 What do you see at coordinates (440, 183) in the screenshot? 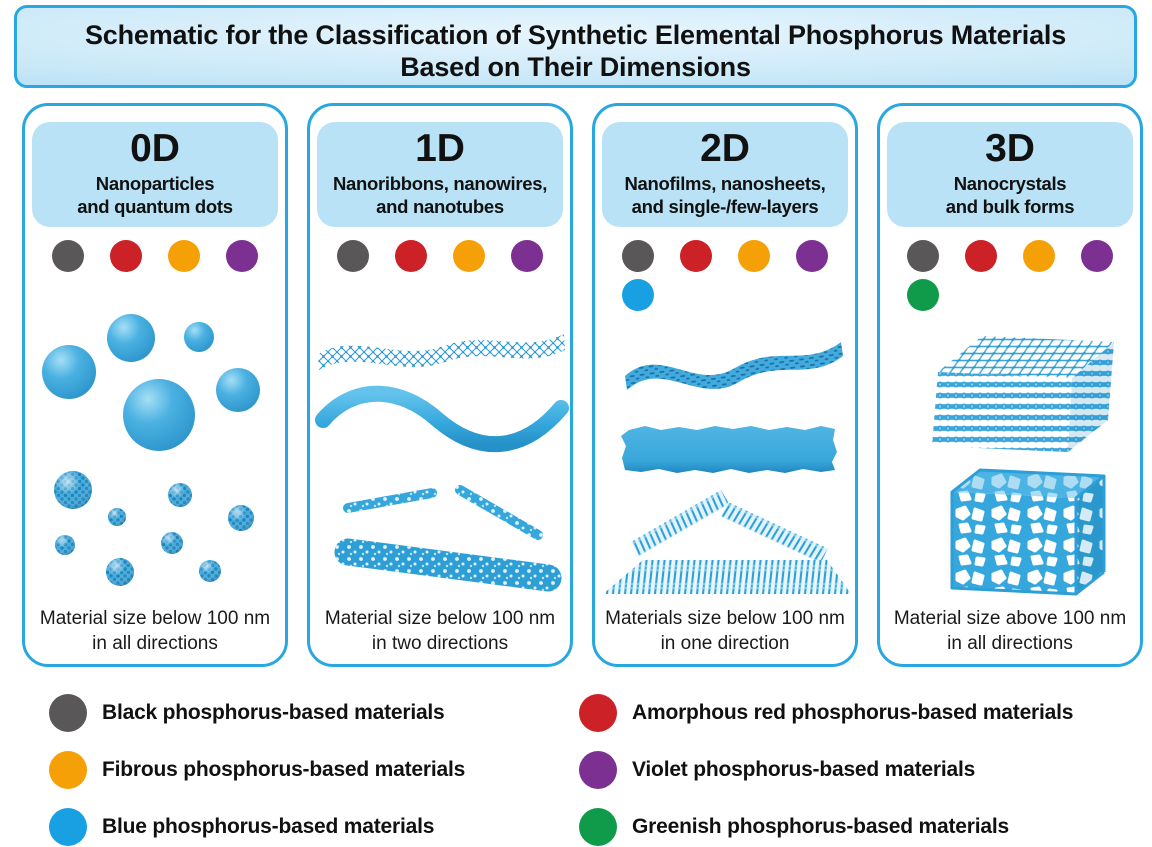
I see `dimension-subtitle-line1: Nanoribbons, nanowires,` at bounding box center [440, 183].